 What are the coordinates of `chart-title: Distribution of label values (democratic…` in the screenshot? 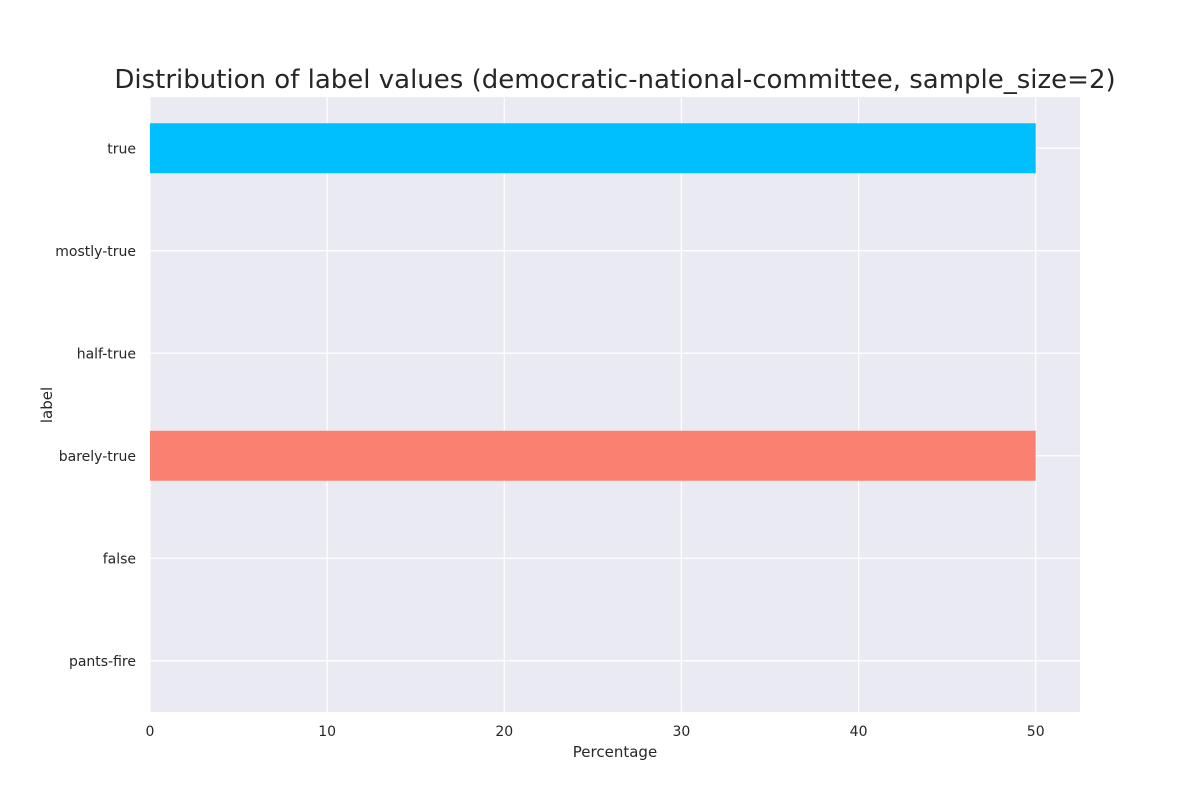 It's located at (614, 80).